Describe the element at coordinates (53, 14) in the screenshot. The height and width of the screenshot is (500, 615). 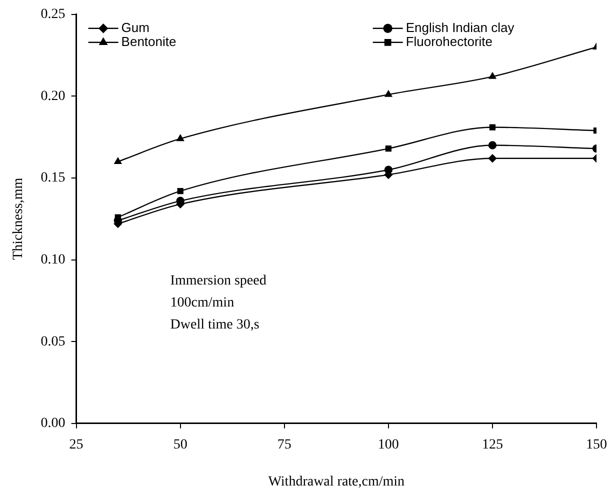
I see `y-tick-label: 0.25` at that location.